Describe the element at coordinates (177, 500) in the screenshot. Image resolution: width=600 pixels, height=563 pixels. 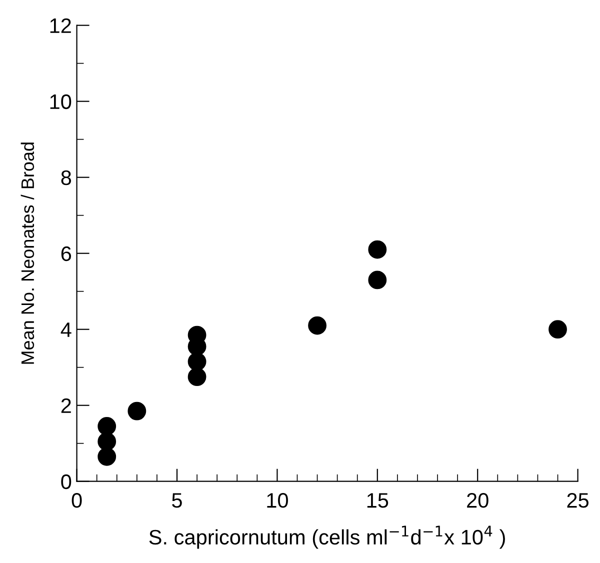
I see `x-tick-label: 5` at that location.